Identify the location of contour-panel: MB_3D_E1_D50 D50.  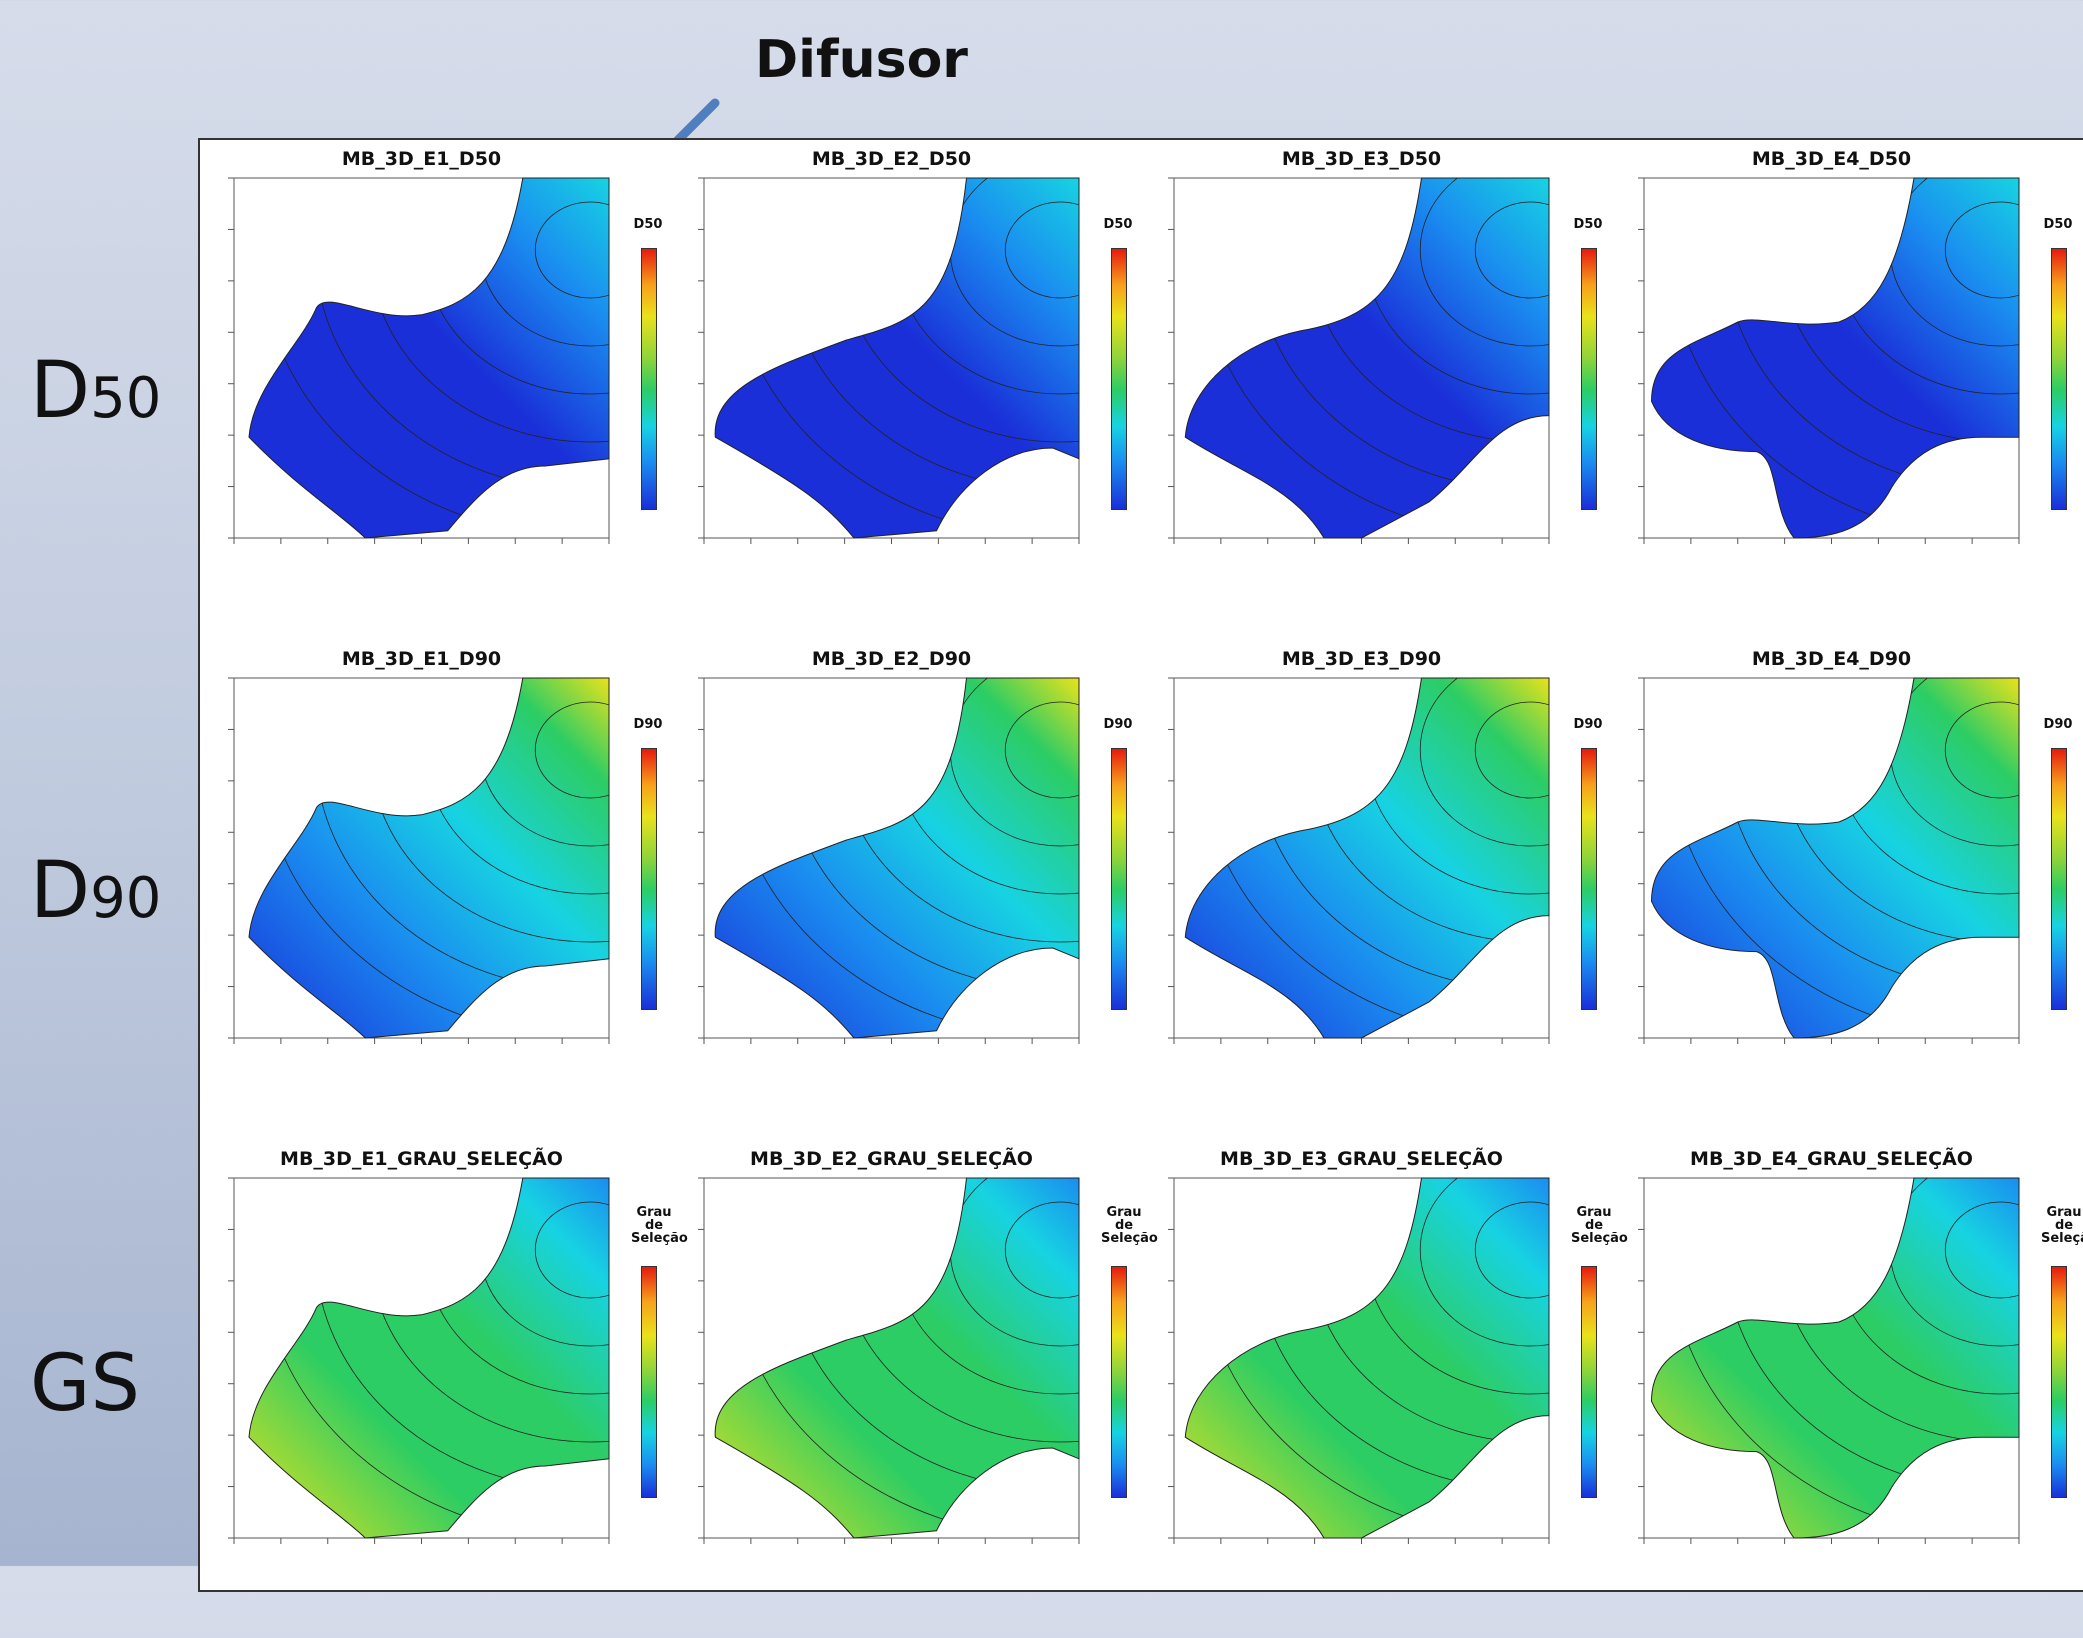
(444, 393).